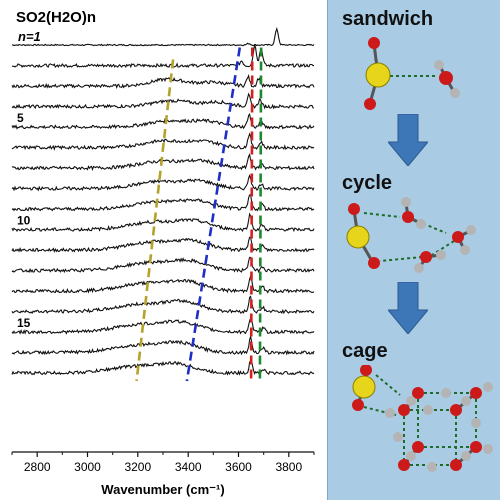  What do you see at coordinates (163, 305) in the screenshot?
I see `spectrum-trace-n14` at bounding box center [163, 305].